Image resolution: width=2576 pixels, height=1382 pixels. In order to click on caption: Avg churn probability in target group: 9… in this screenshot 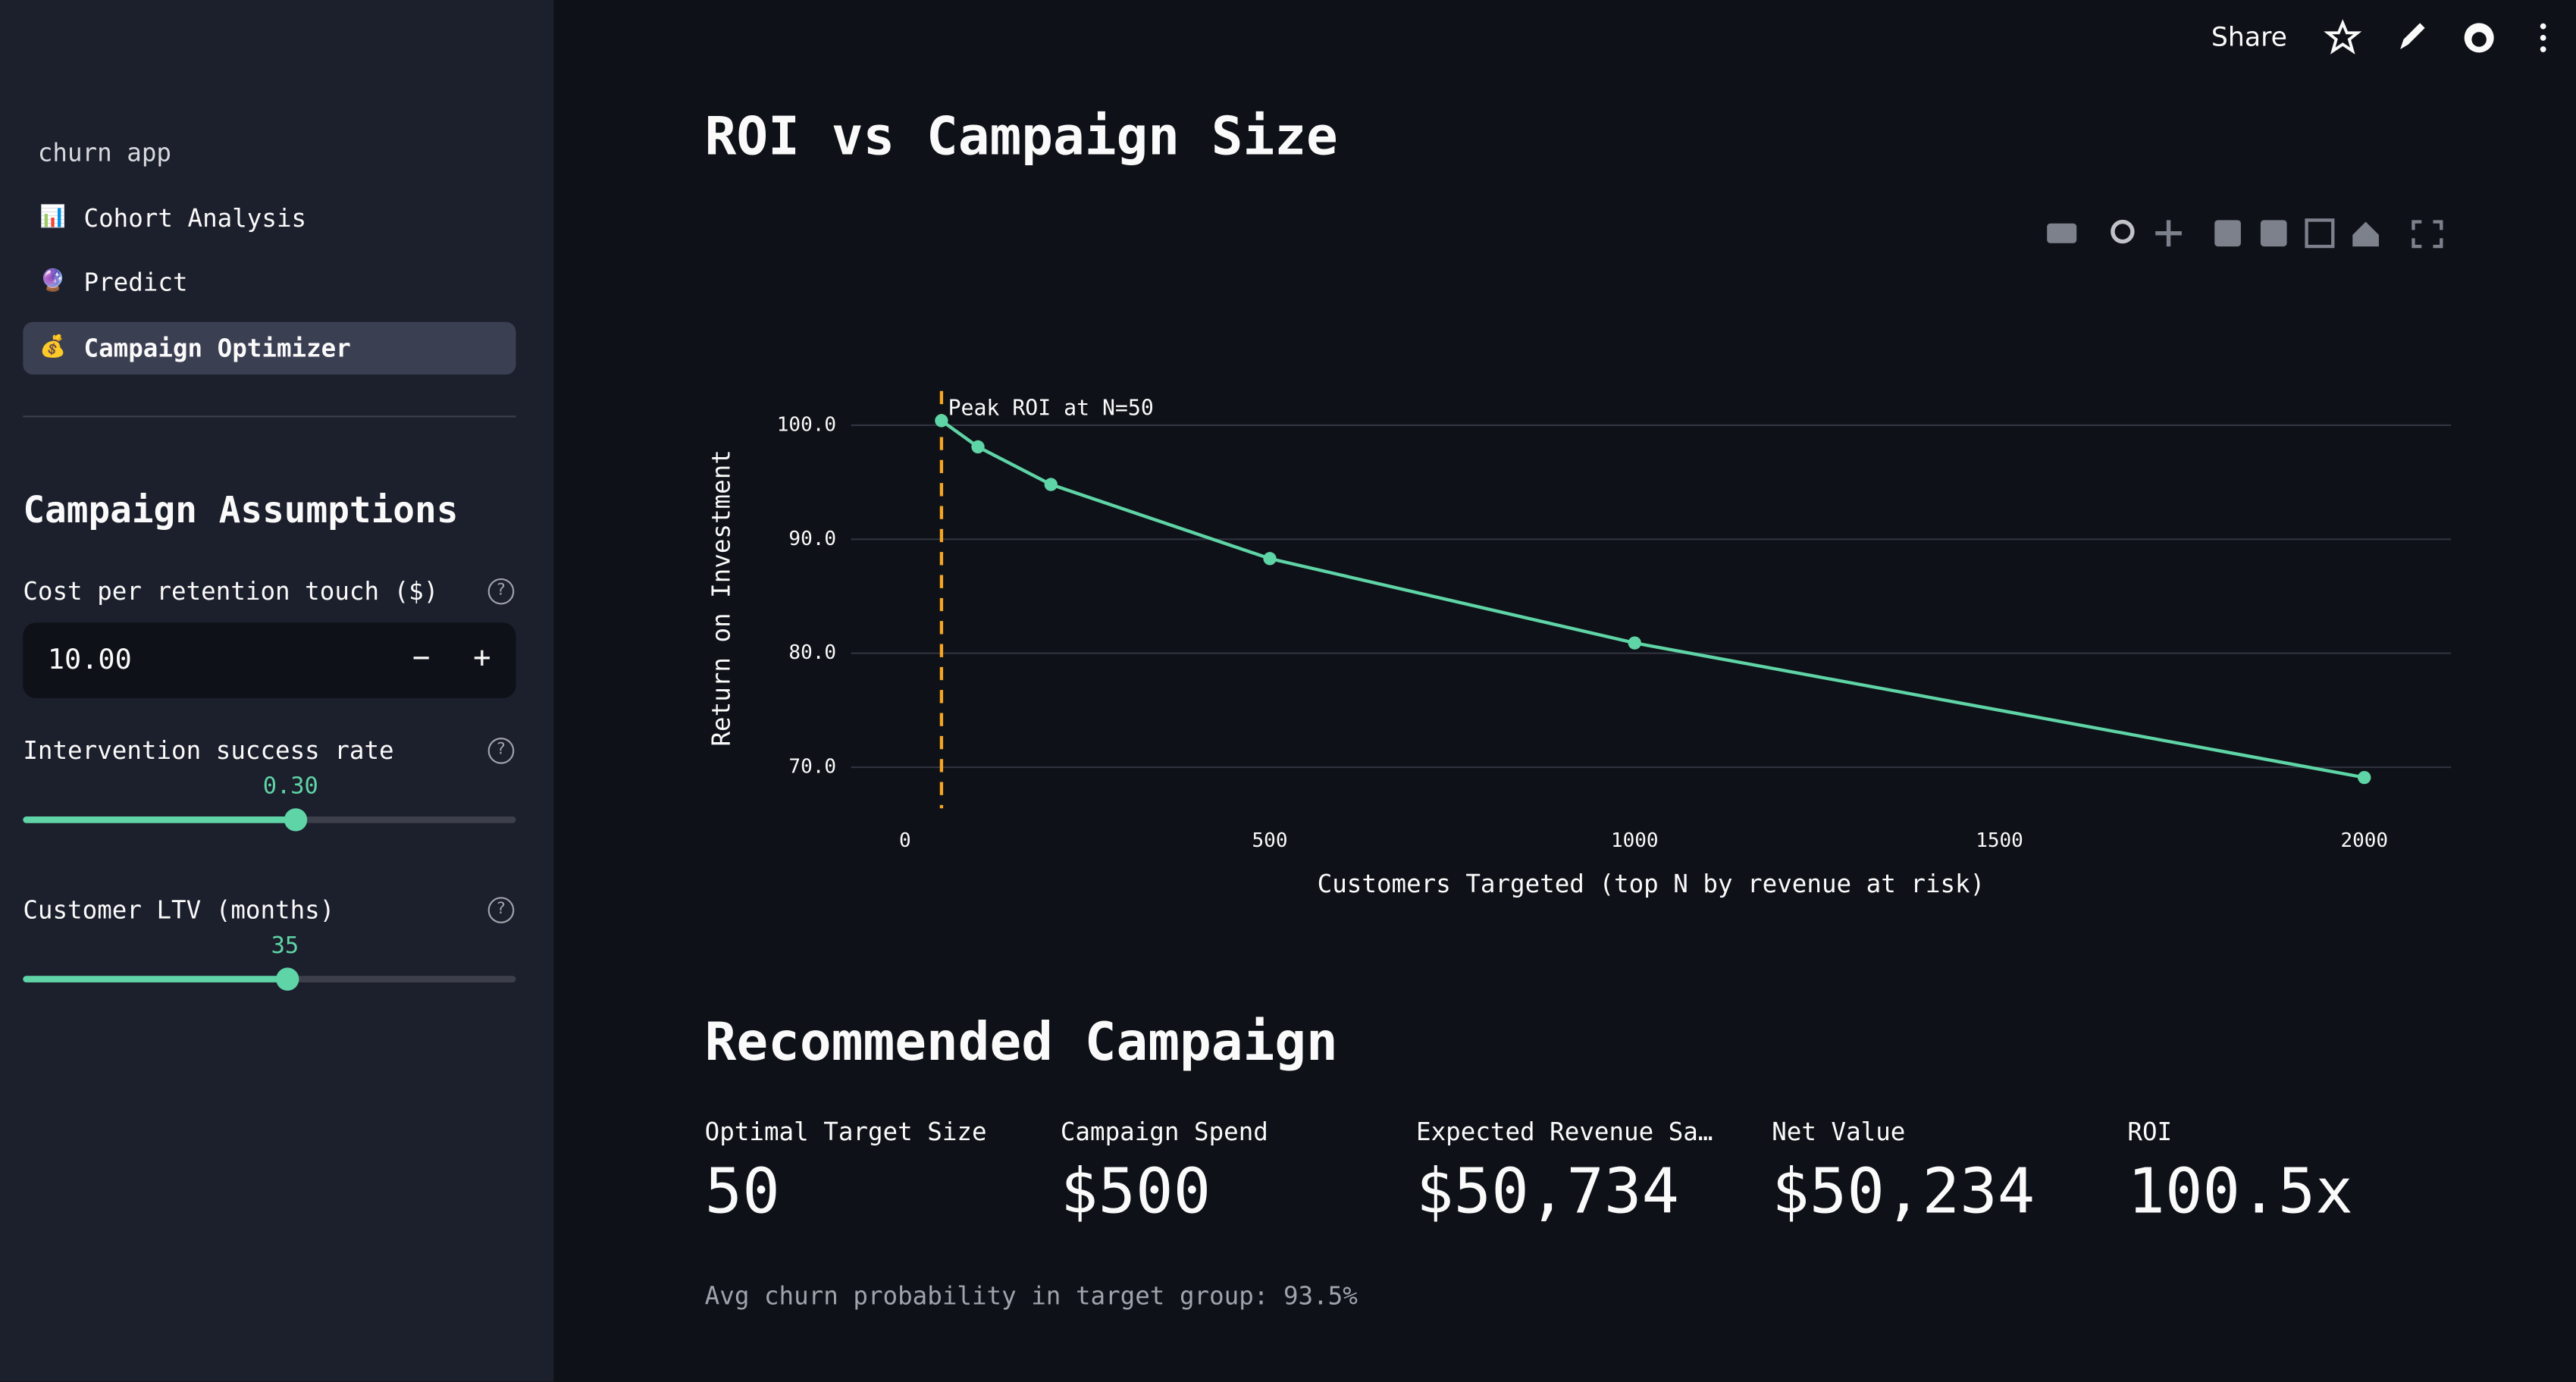, I will do `click(1031, 1296)`.